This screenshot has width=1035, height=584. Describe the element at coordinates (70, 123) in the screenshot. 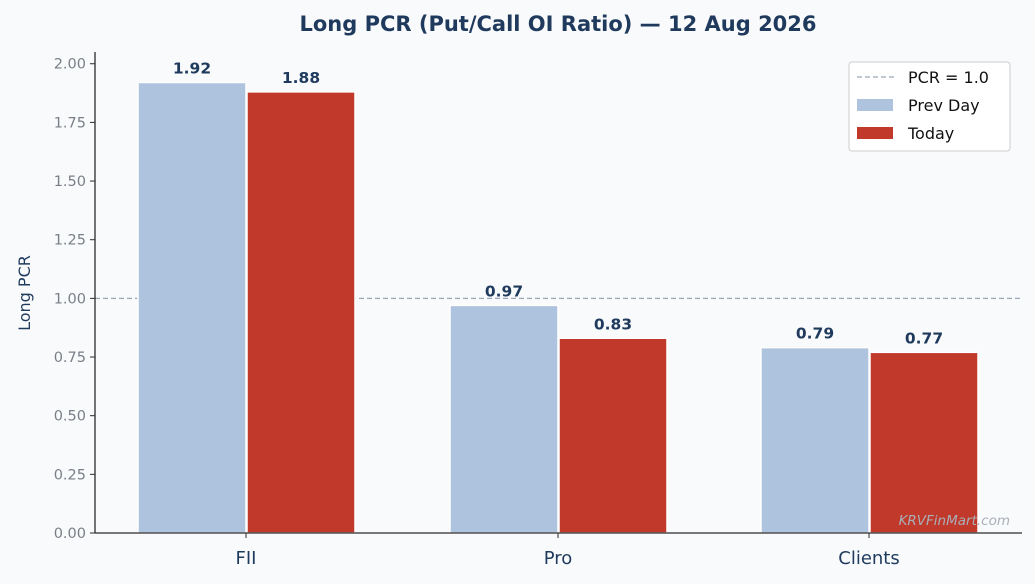

I see `y-tick-label: 1.75` at that location.